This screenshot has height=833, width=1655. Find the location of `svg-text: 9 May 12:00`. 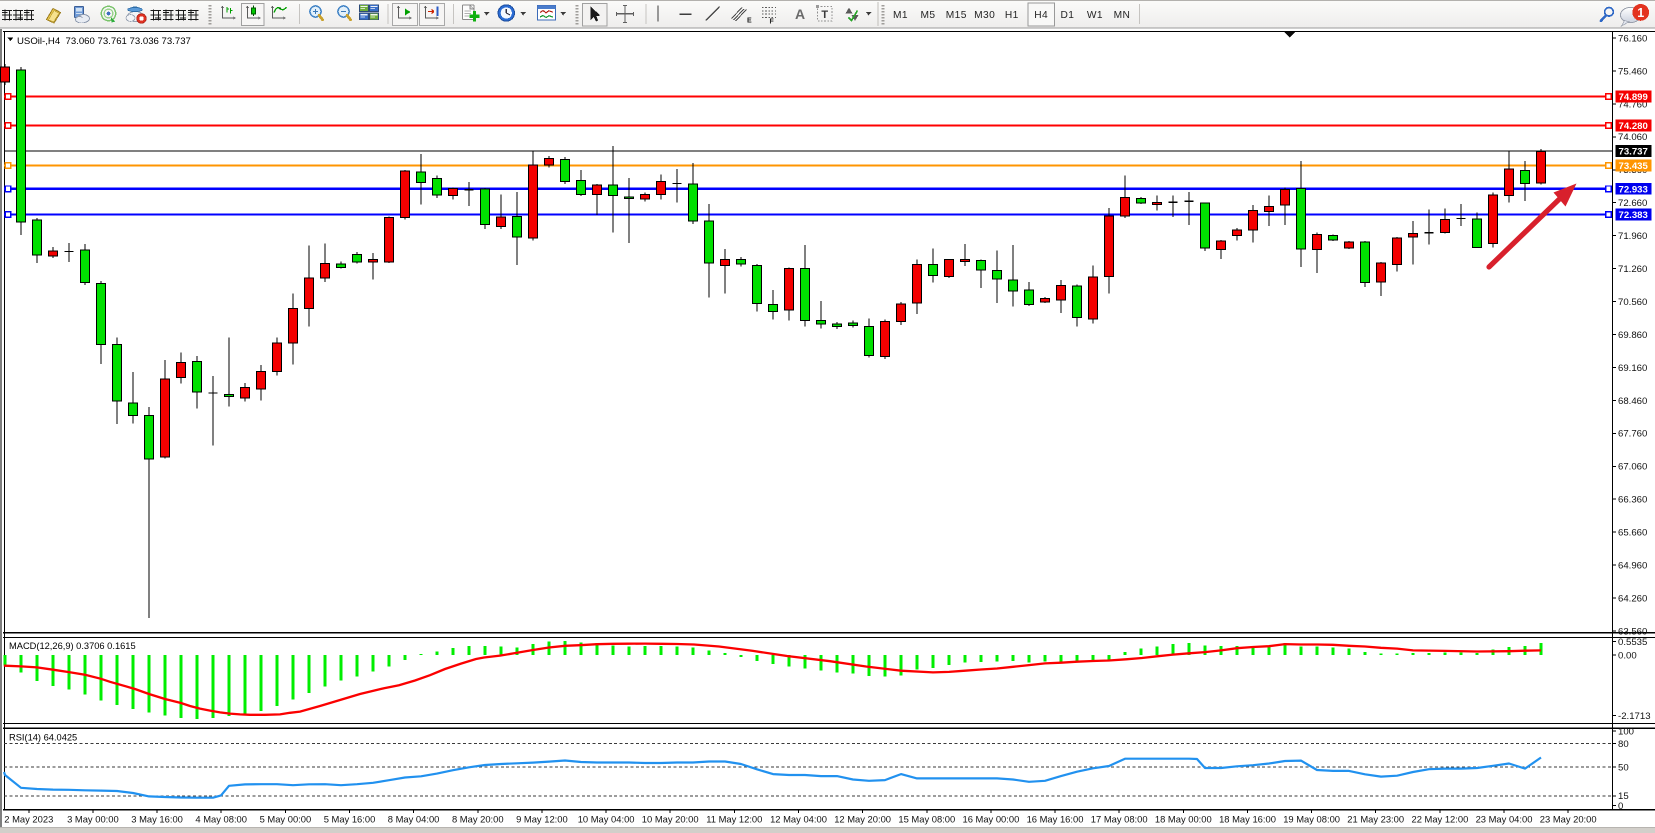

svg-text: 9 May 12:00 is located at coordinates (542, 819).